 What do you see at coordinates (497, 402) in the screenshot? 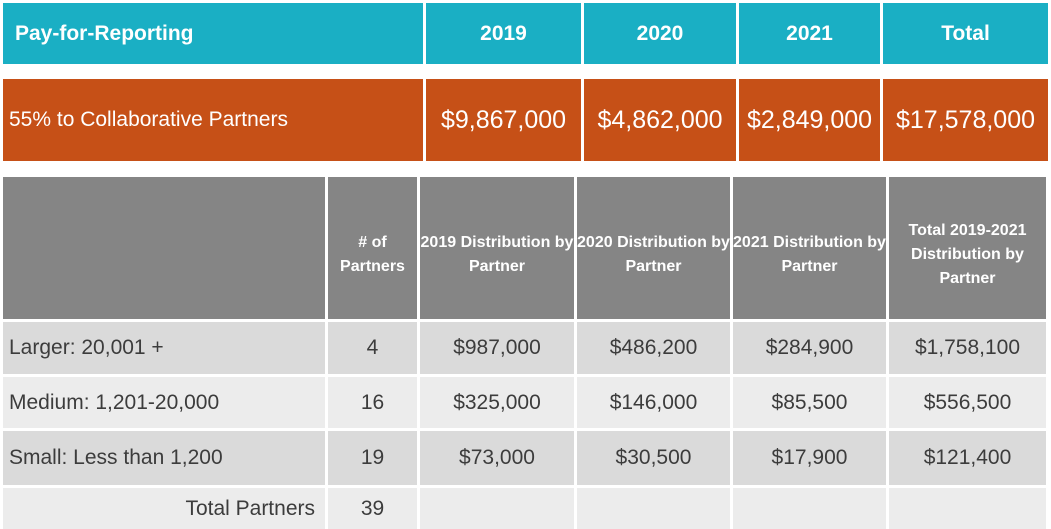
I see `table-row-2019: $325,000` at bounding box center [497, 402].